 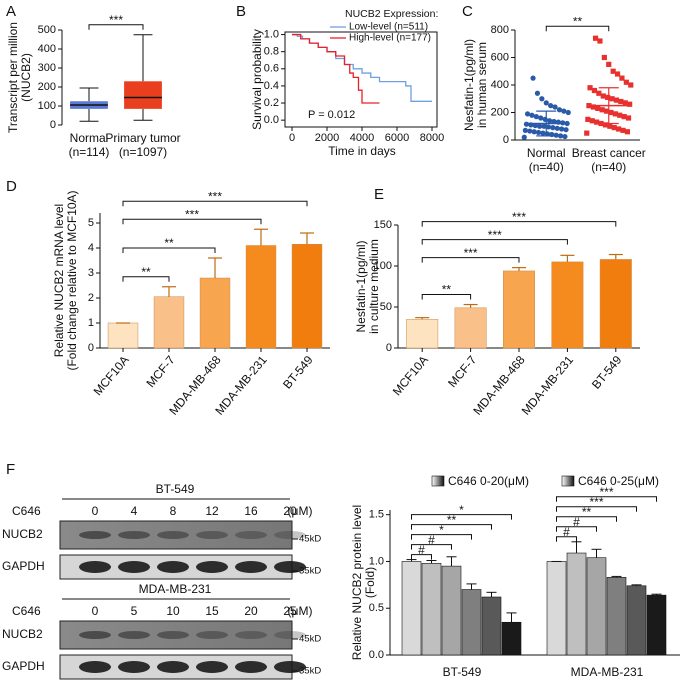 I want to click on panel-letter: F, so click(x=10, y=469).